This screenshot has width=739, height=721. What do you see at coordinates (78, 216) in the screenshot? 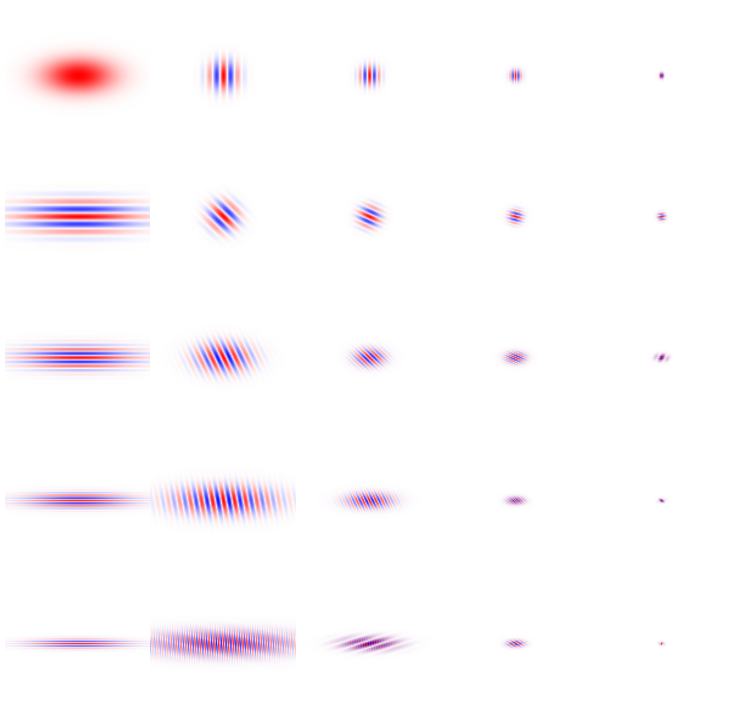
I see `filter-cell-r2-c1` at bounding box center [78, 216].